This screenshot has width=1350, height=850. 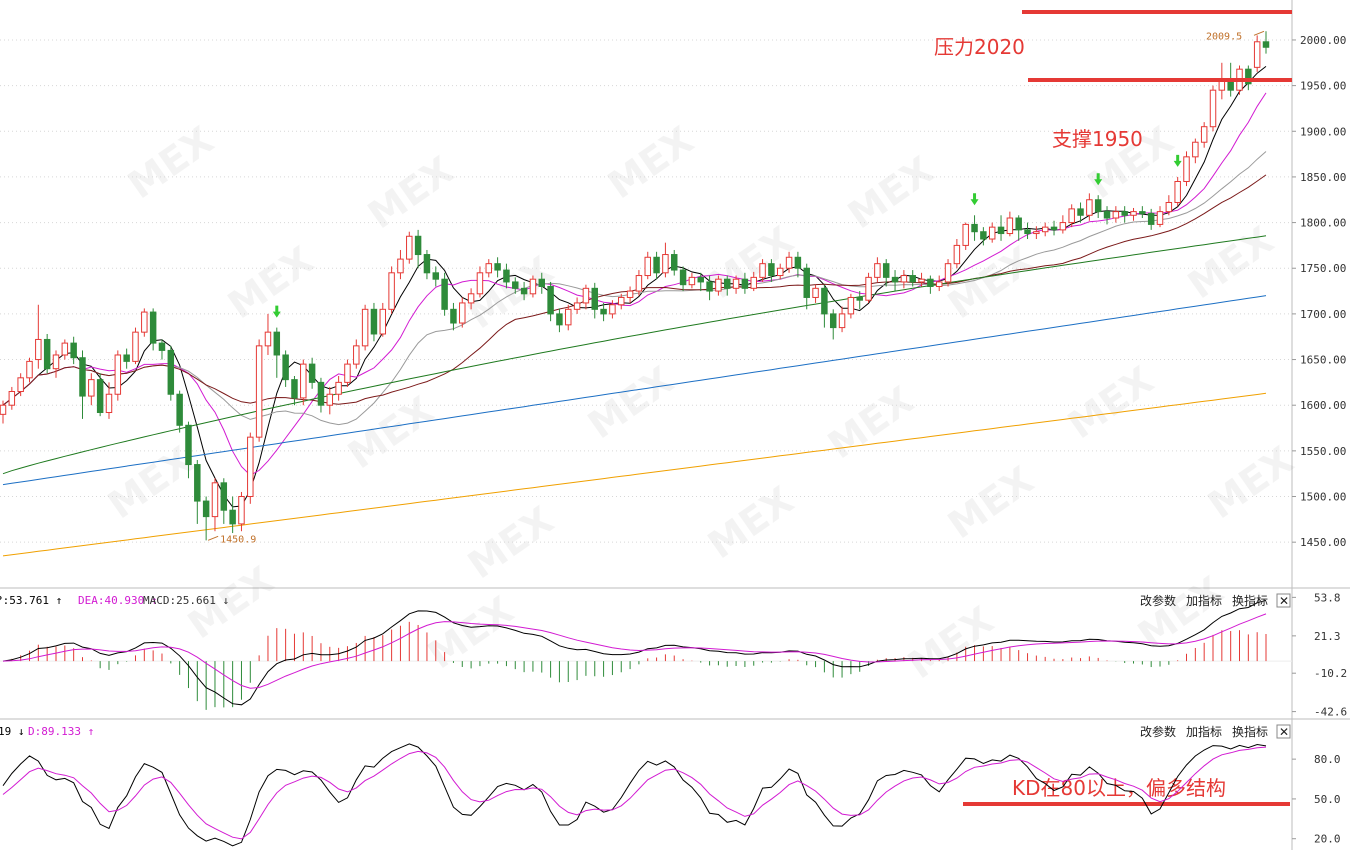 I want to click on switch-indicator-button: 换指标, so click(x=1250, y=731).